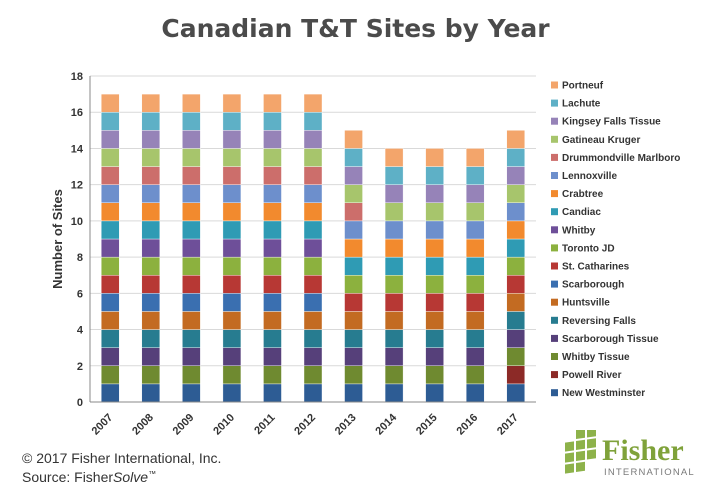 This screenshot has height=490, width=711. What do you see at coordinates (468, 425) in the screenshot?
I see `x-tick-label: 2016` at bounding box center [468, 425].